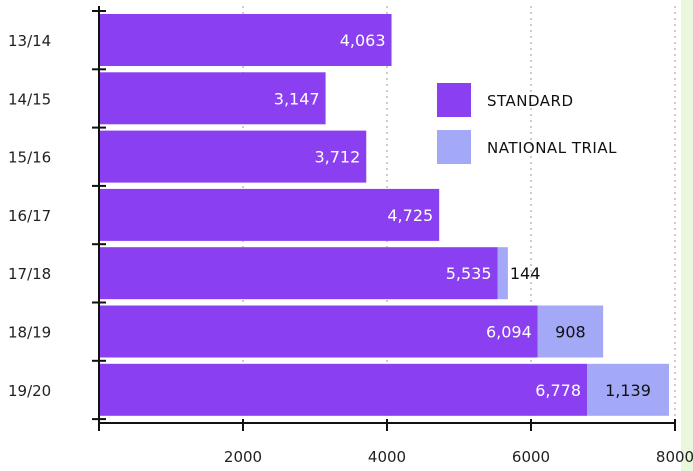  I want to click on value-label-standard-14/15: 3,147, so click(297, 98).